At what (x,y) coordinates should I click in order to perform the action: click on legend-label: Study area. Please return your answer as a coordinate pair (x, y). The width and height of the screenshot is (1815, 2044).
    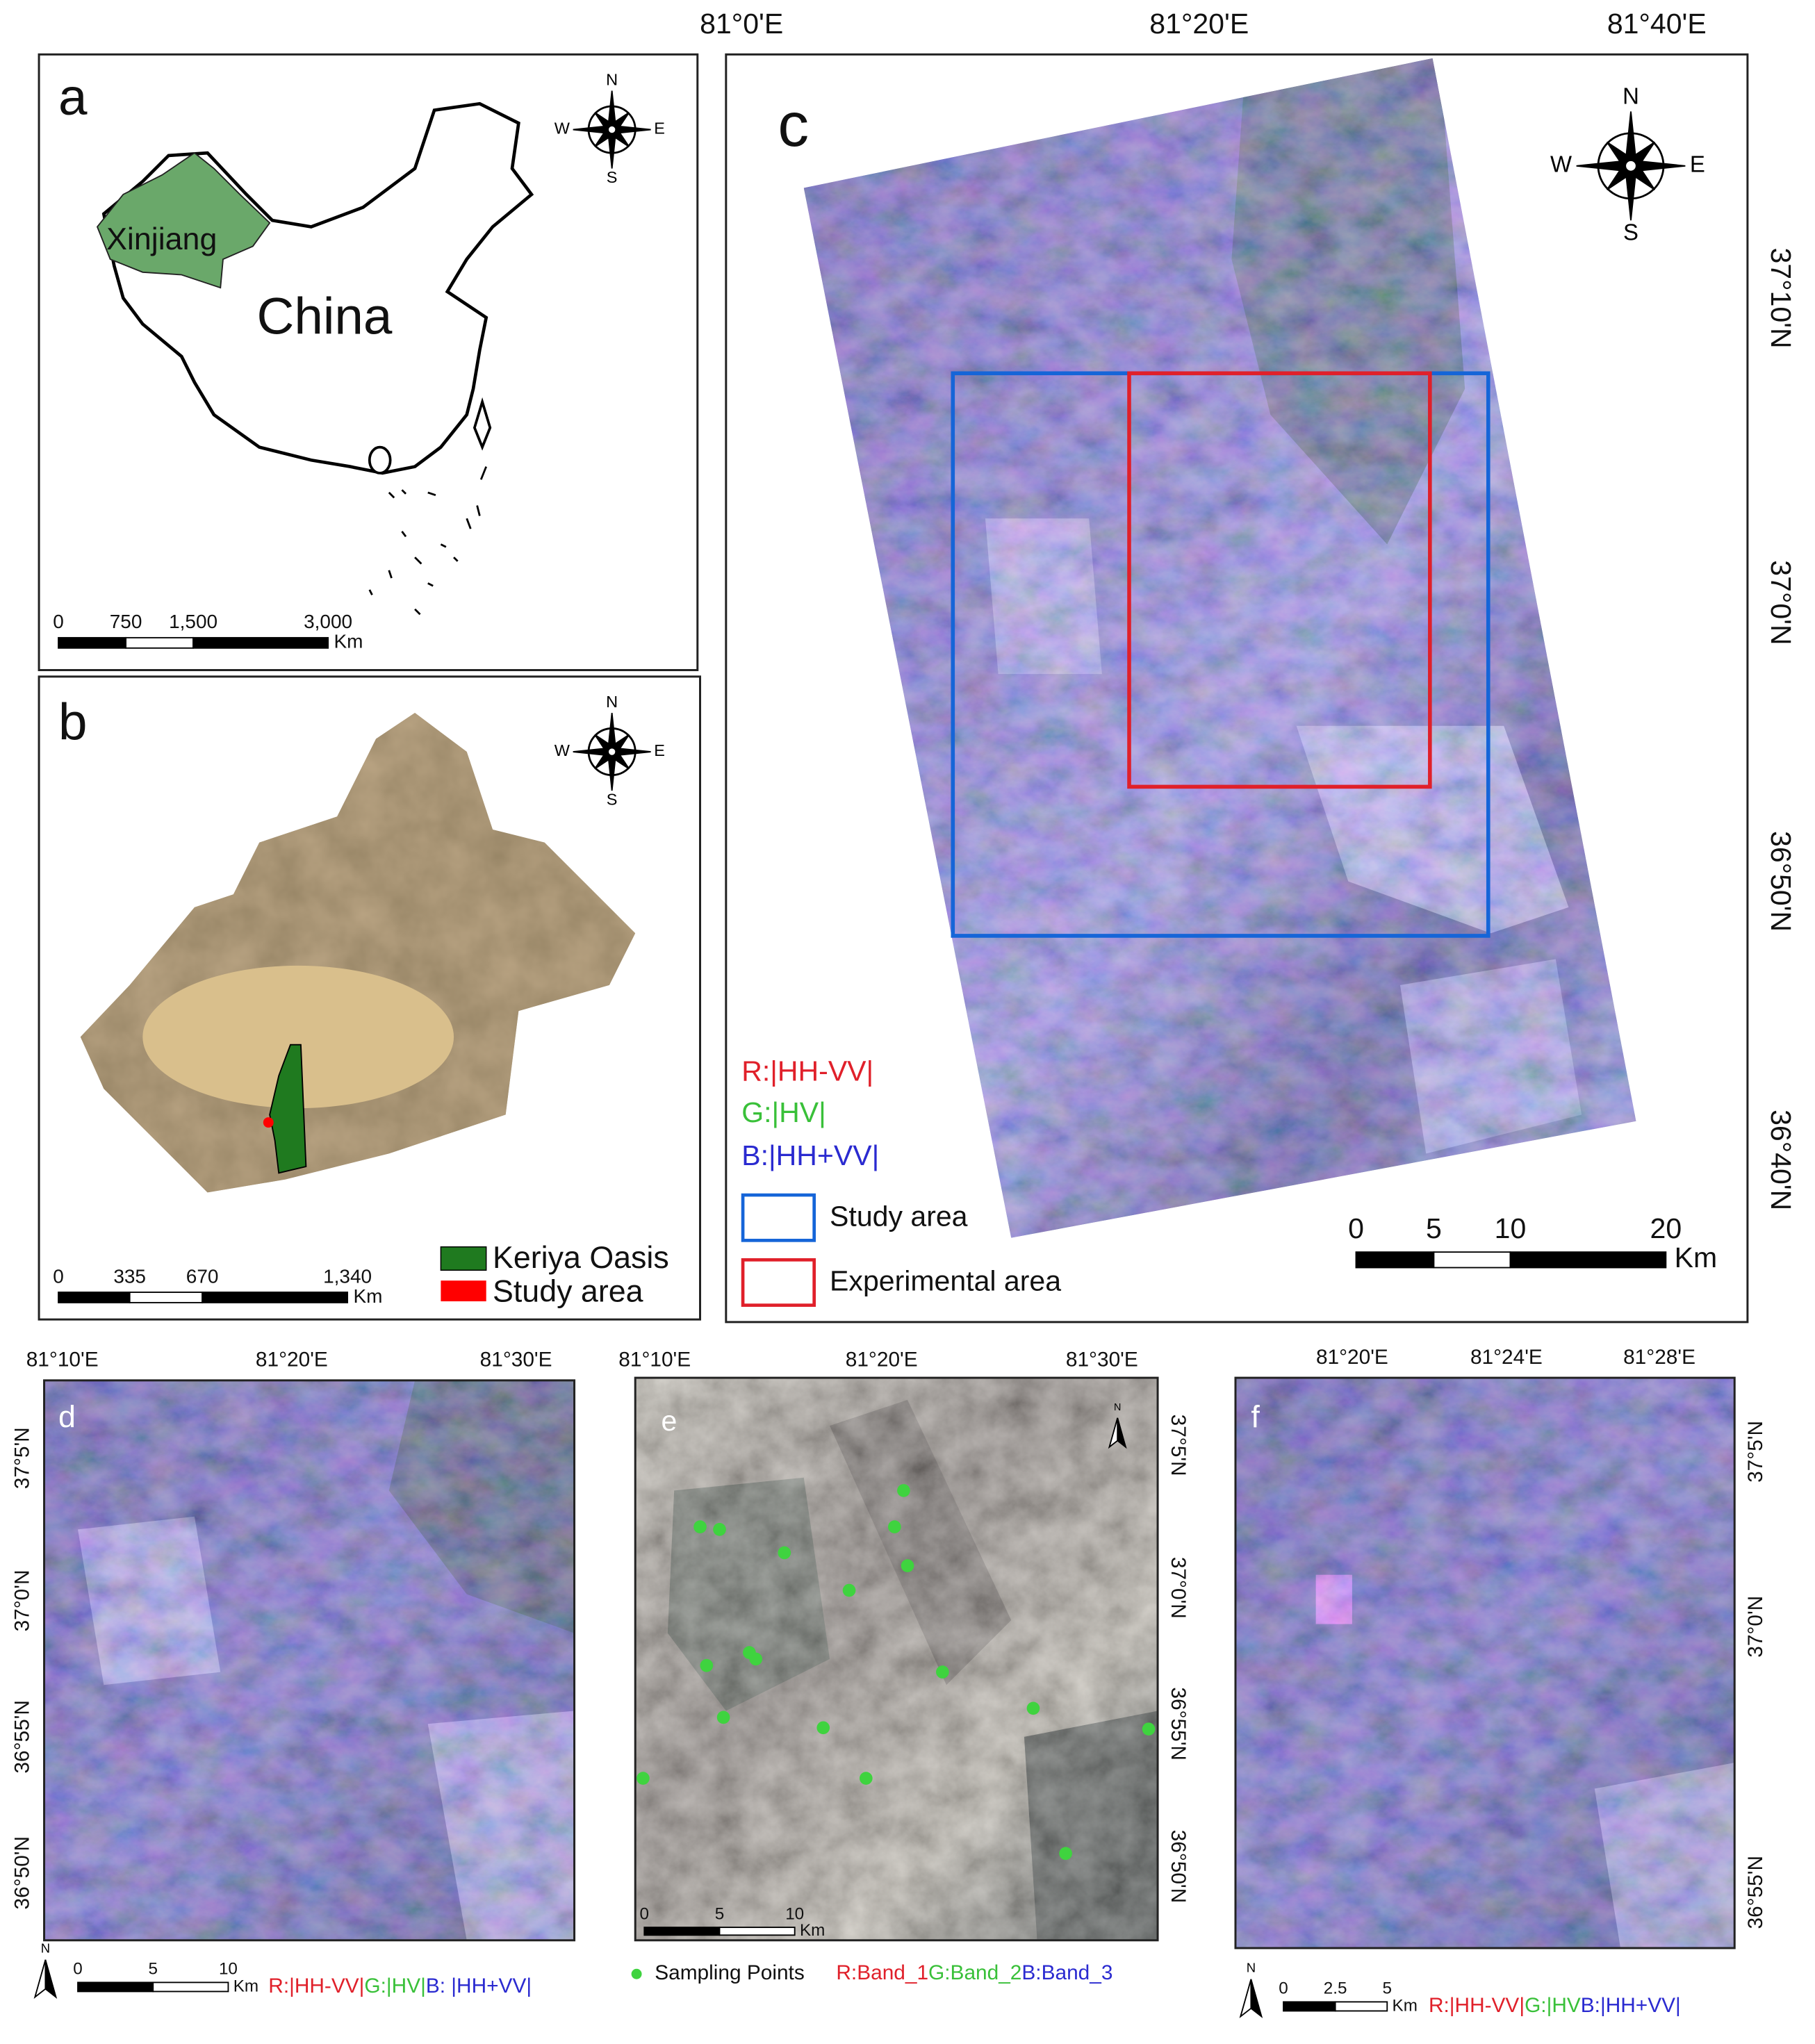
    Looking at the image, I should click on (568, 1291).